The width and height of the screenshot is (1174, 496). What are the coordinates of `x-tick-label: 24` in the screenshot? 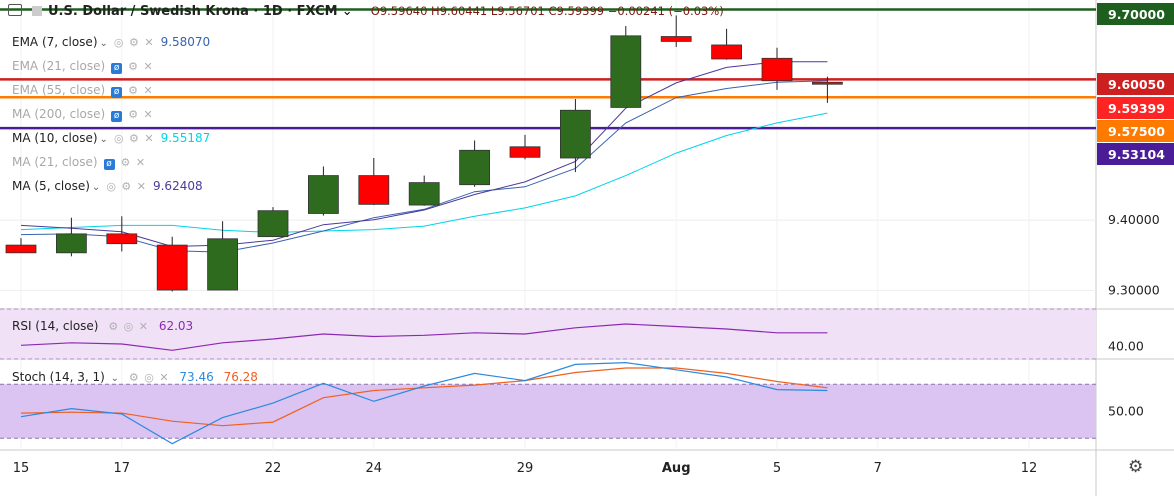 It's located at (374, 468).